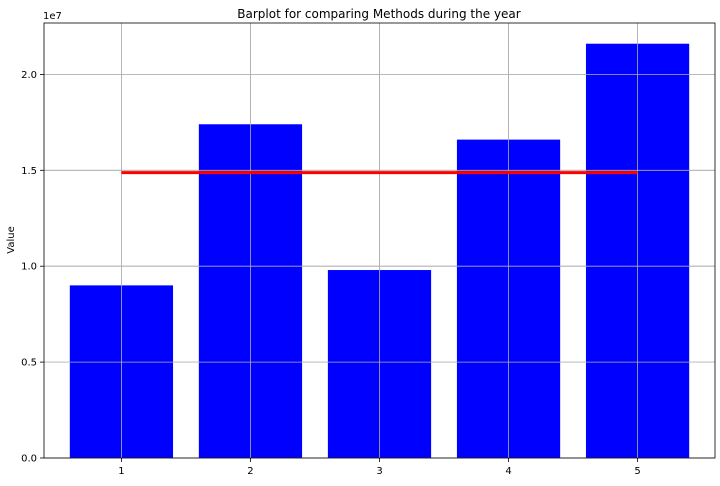 This screenshot has height=486, width=720. I want to click on x-tick-label: 4, so click(508, 471).